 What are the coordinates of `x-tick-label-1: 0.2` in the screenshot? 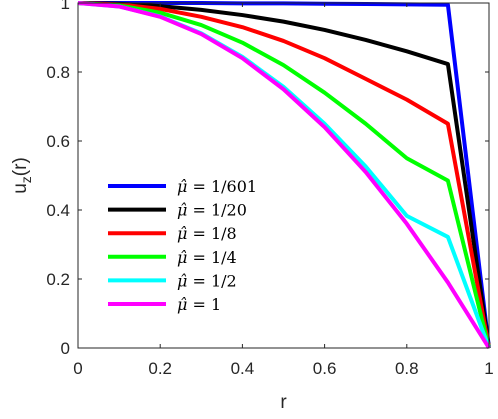 It's located at (160, 368).